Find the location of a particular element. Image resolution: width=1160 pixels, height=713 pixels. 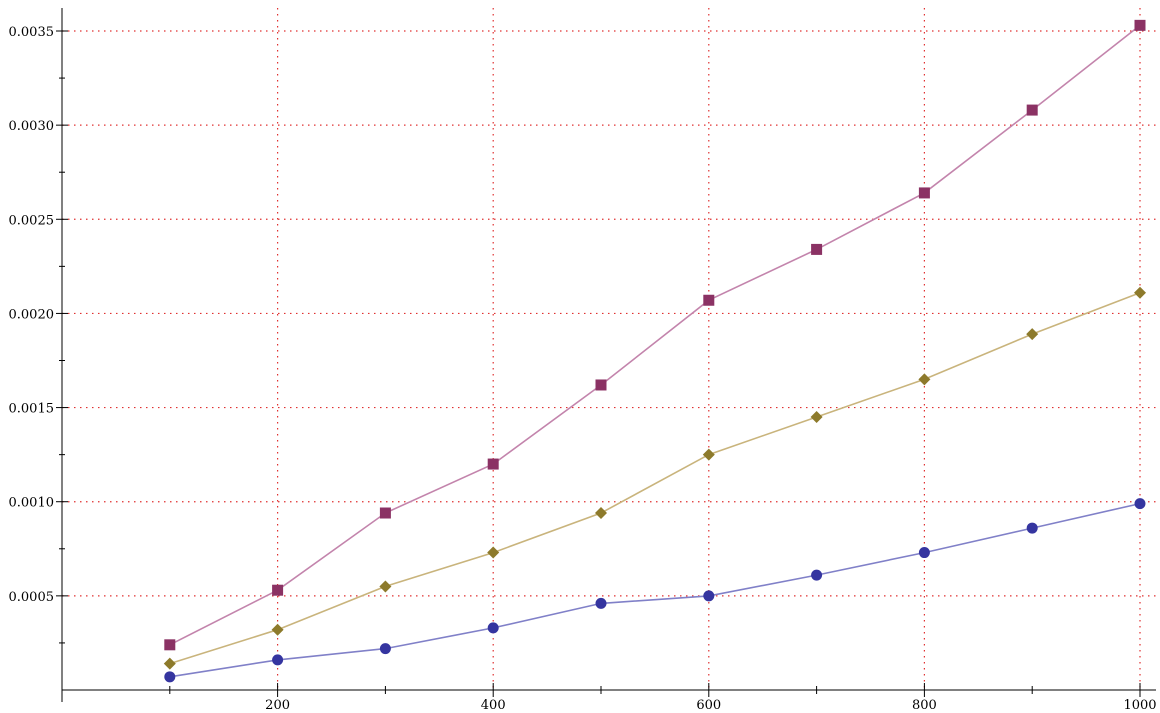

x-tick-label: 400 is located at coordinates (493, 705).